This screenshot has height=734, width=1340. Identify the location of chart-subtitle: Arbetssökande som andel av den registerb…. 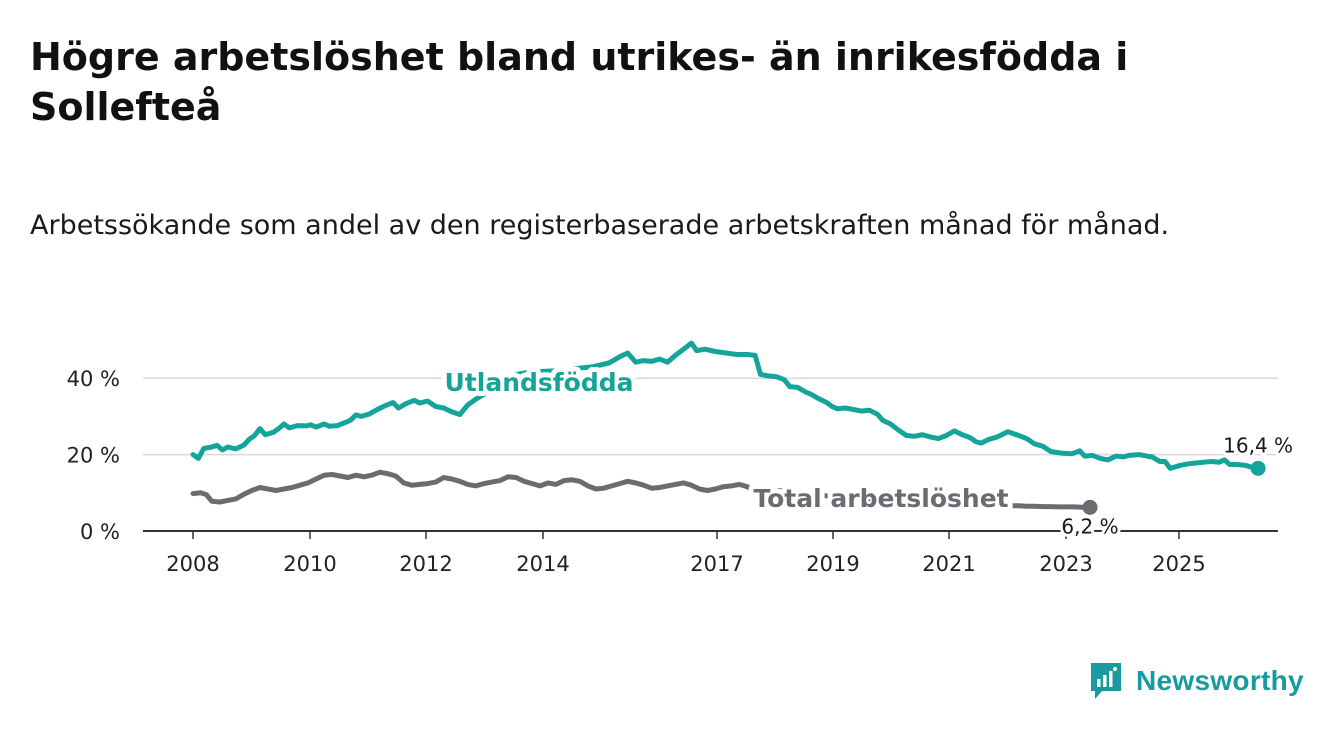
(600, 225).